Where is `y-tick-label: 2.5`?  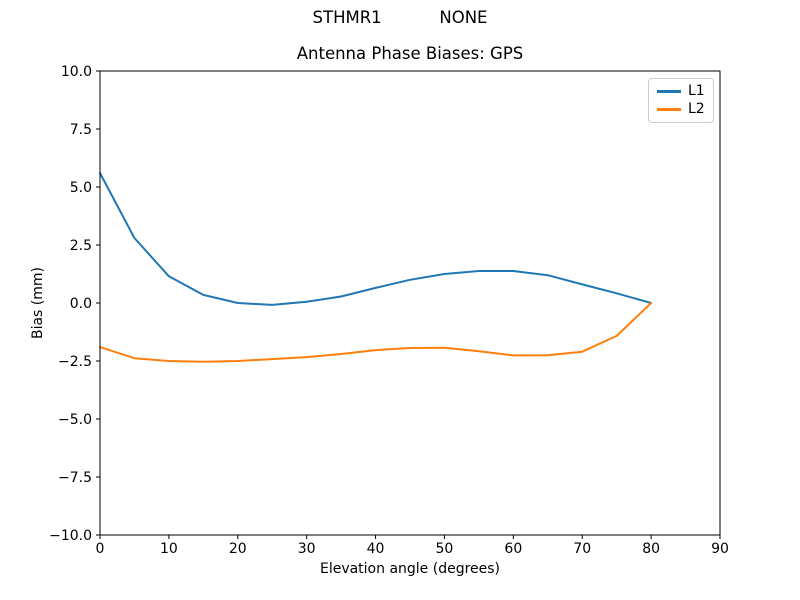
y-tick-label: 2.5 is located at coordinates (81, 246).